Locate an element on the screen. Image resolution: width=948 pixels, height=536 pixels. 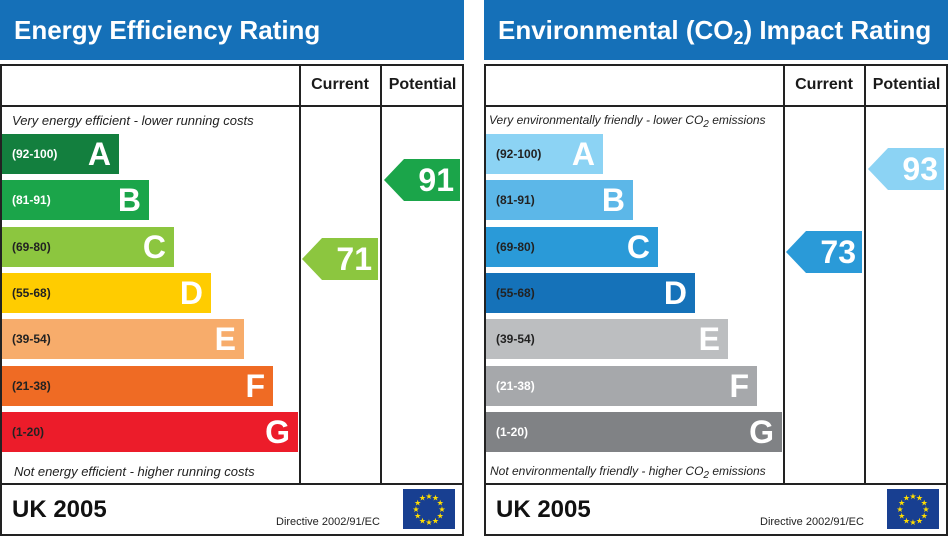
energy-footer-country: UK 2005 is located at coordinates (59, 509).